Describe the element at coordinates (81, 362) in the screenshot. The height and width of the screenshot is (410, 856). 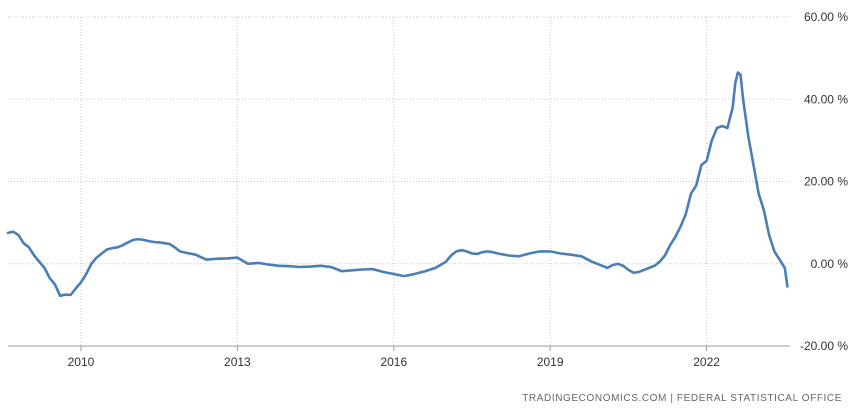
I see `x-tick-label: 2010` at that location.